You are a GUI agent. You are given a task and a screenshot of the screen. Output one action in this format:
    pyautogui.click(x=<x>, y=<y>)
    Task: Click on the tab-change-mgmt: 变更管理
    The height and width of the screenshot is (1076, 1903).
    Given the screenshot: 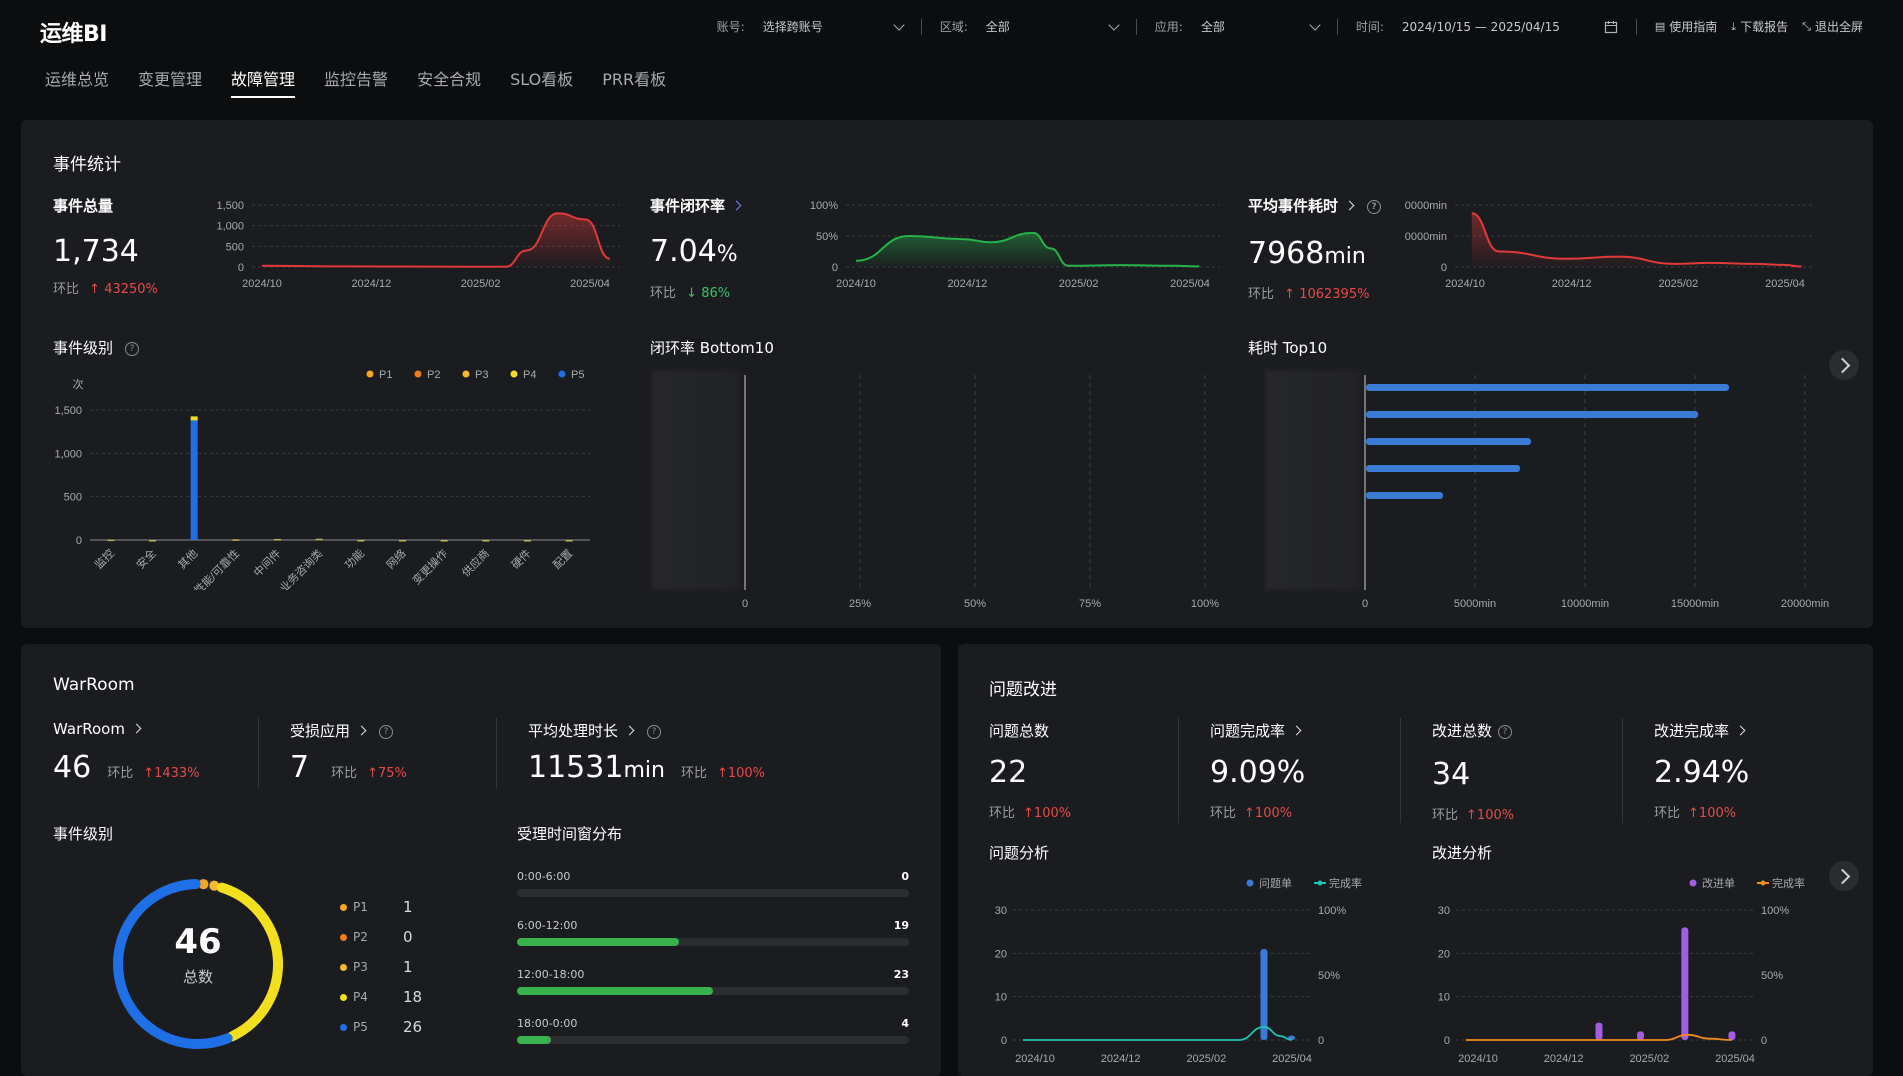 What is the action you would take?
    pyautogui.click(x=170, y=79)
    